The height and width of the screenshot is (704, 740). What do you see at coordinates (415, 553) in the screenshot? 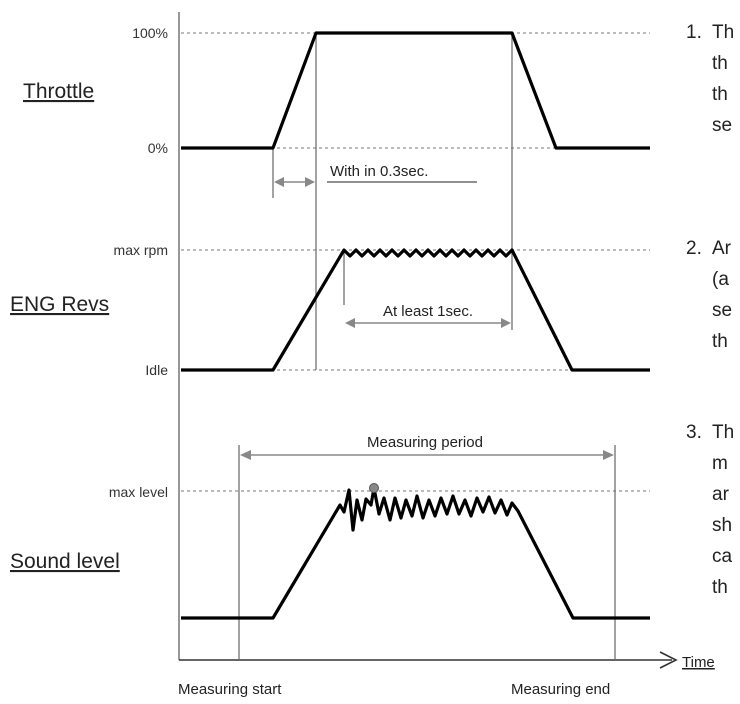
I see `sound-level-trace` at bounding box center [415, 553].